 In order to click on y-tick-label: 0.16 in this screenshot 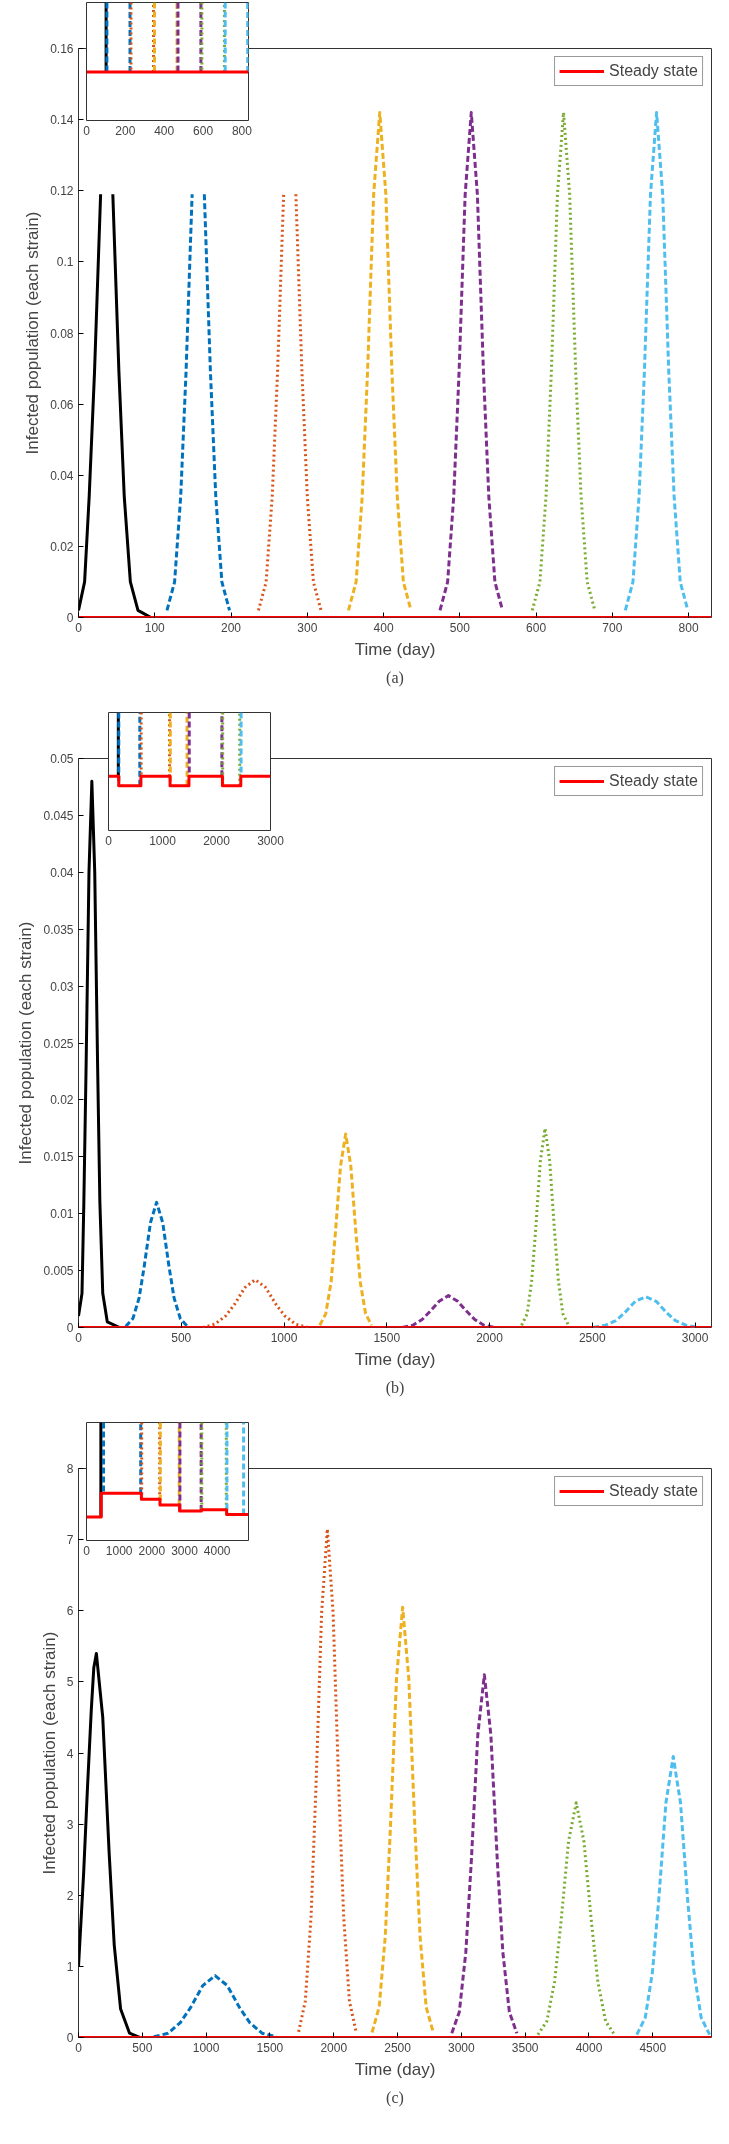, I will do `click(62, 49)`.